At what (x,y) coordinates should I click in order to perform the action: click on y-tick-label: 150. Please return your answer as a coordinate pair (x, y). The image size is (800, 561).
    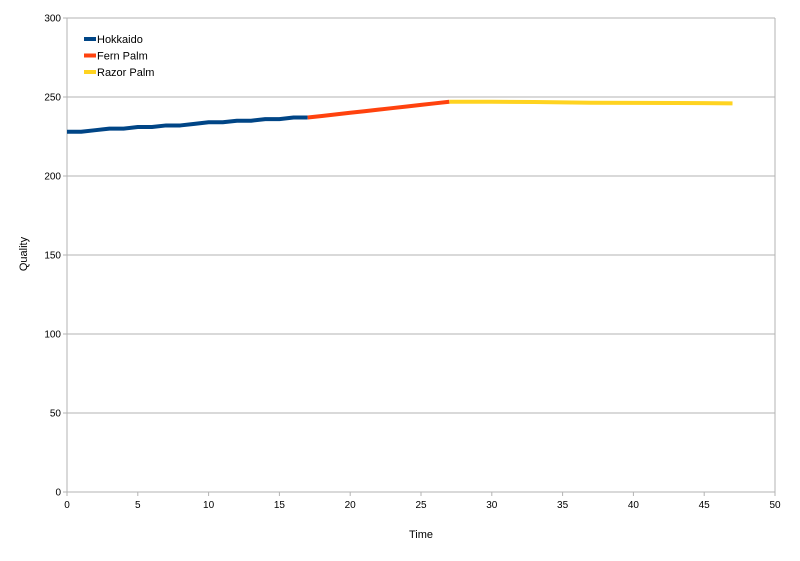
    Looking at the image, I should click on (52, 256).